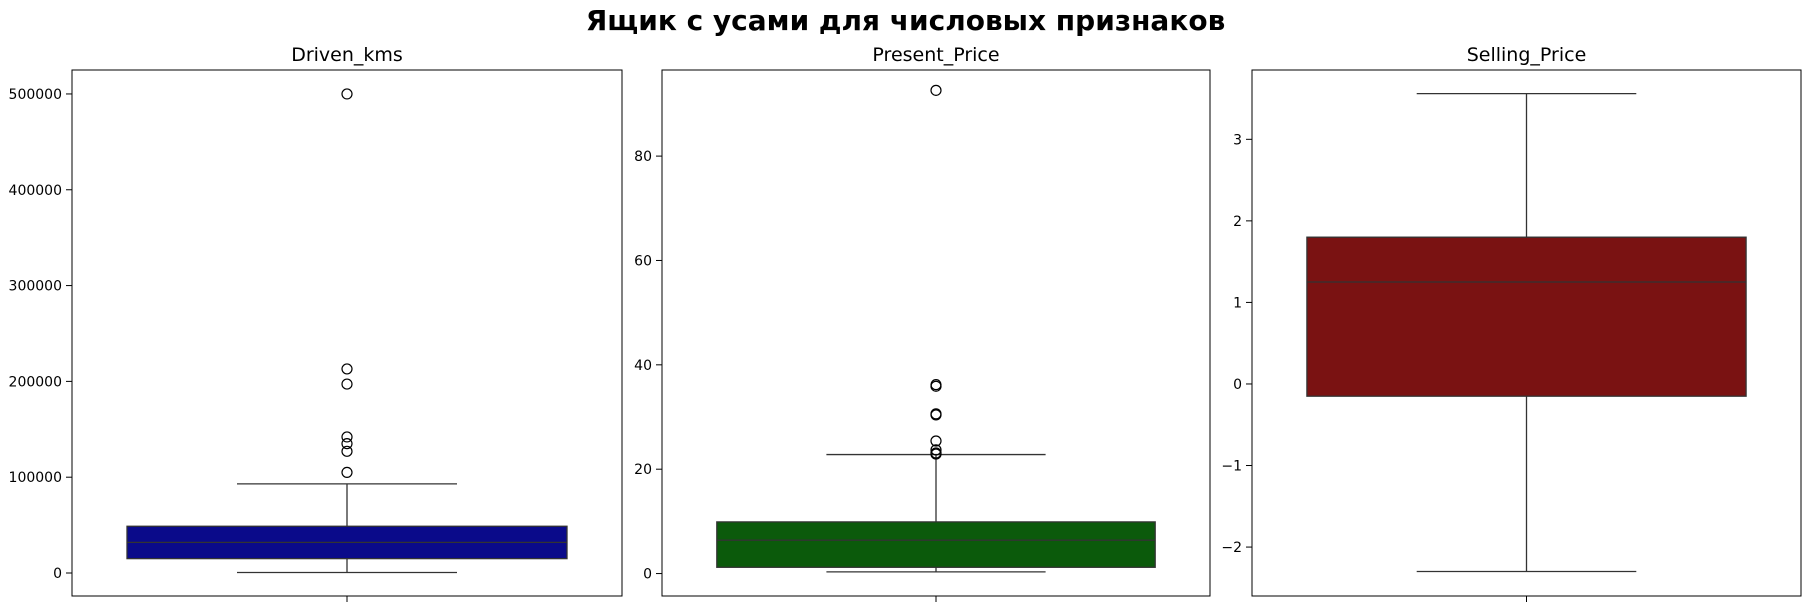 This screenshot has width=1811, height=611. What do you see at coordinates (1231, 467) in the screenshot?
I see `y-tick-label: −1` at bounding box center [1231, 467].